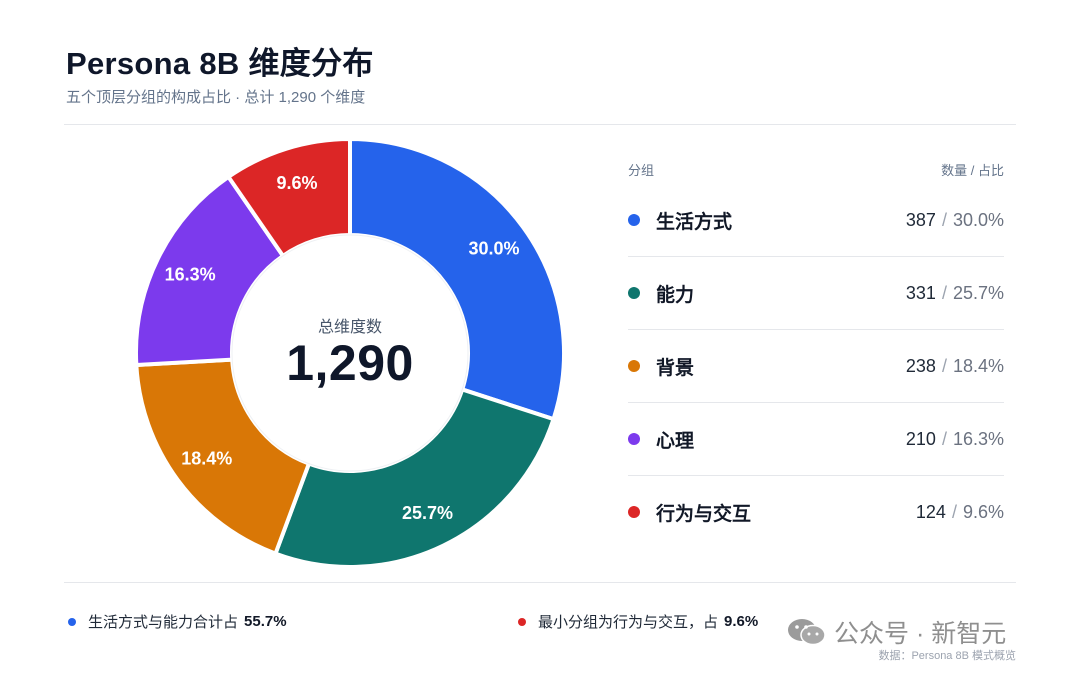 The height and width of the screenshot is (675, 1080). I want to click on divider-top, so click(540, 124).